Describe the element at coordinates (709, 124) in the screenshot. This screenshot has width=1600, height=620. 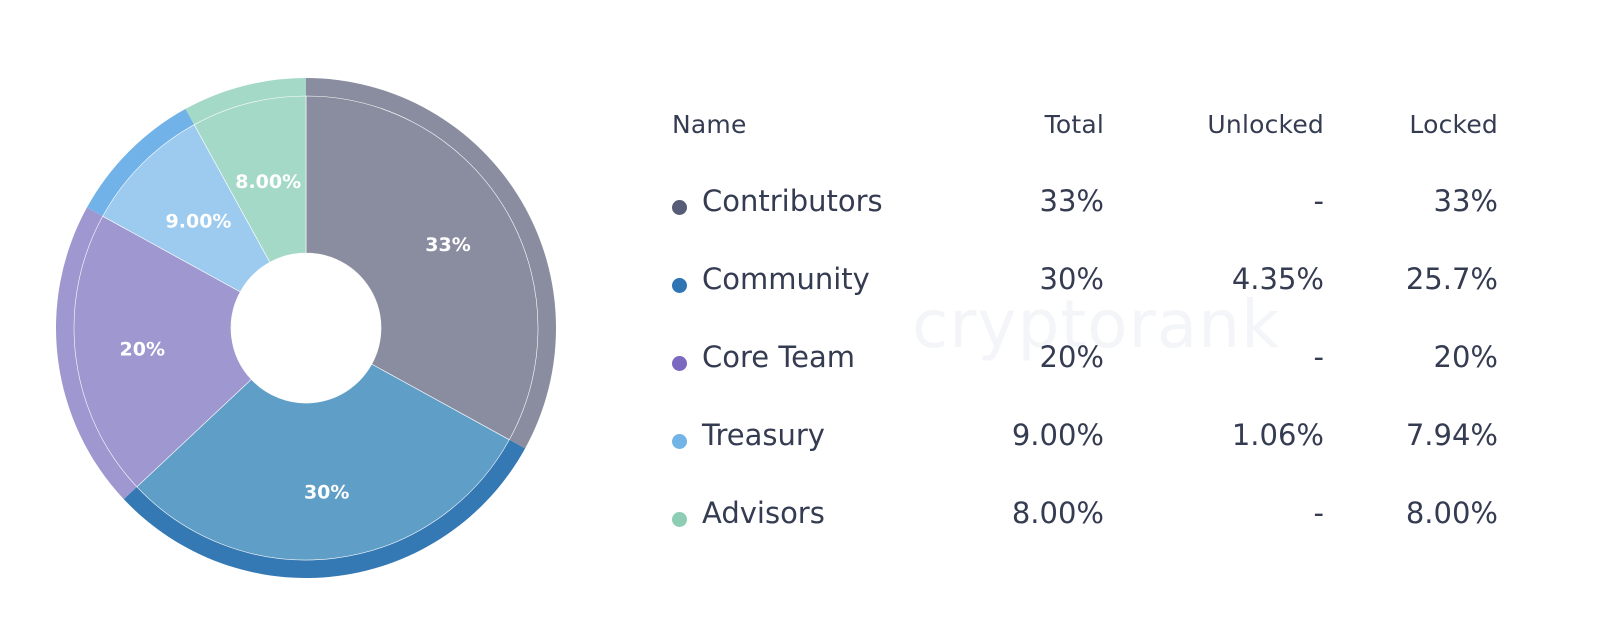
I see `header-name: Name` at that location.